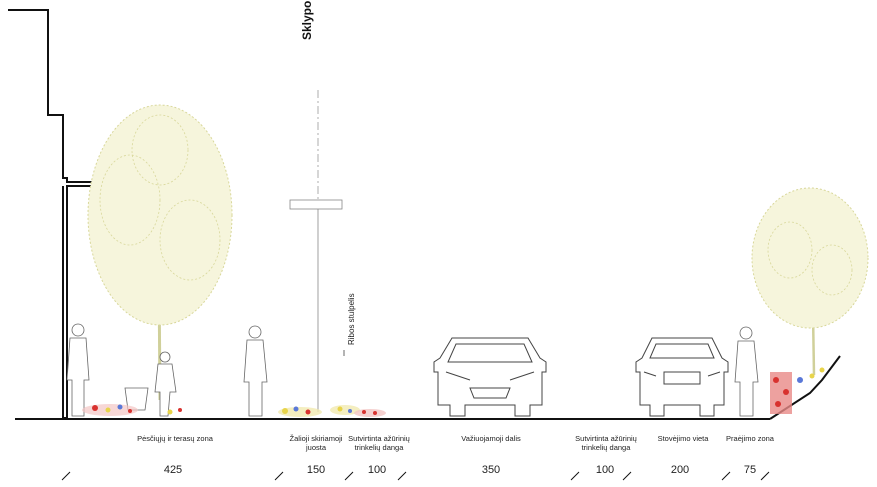 The width and height of the screenshot is (877, 487). I want to click on boundary-title: Sklypo riba, so click(307, 20).